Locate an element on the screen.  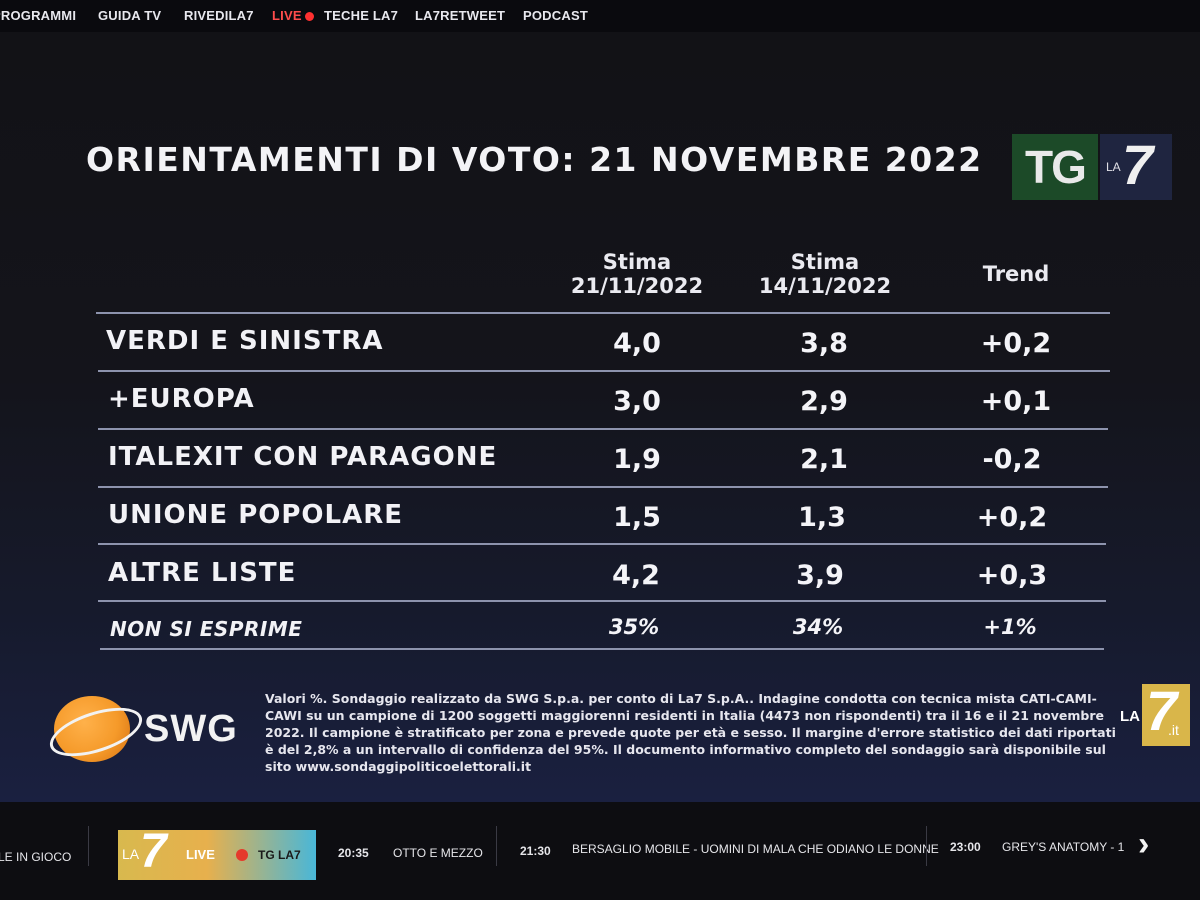
schedule-time: 21:30 is located at coordinates (535, 851).